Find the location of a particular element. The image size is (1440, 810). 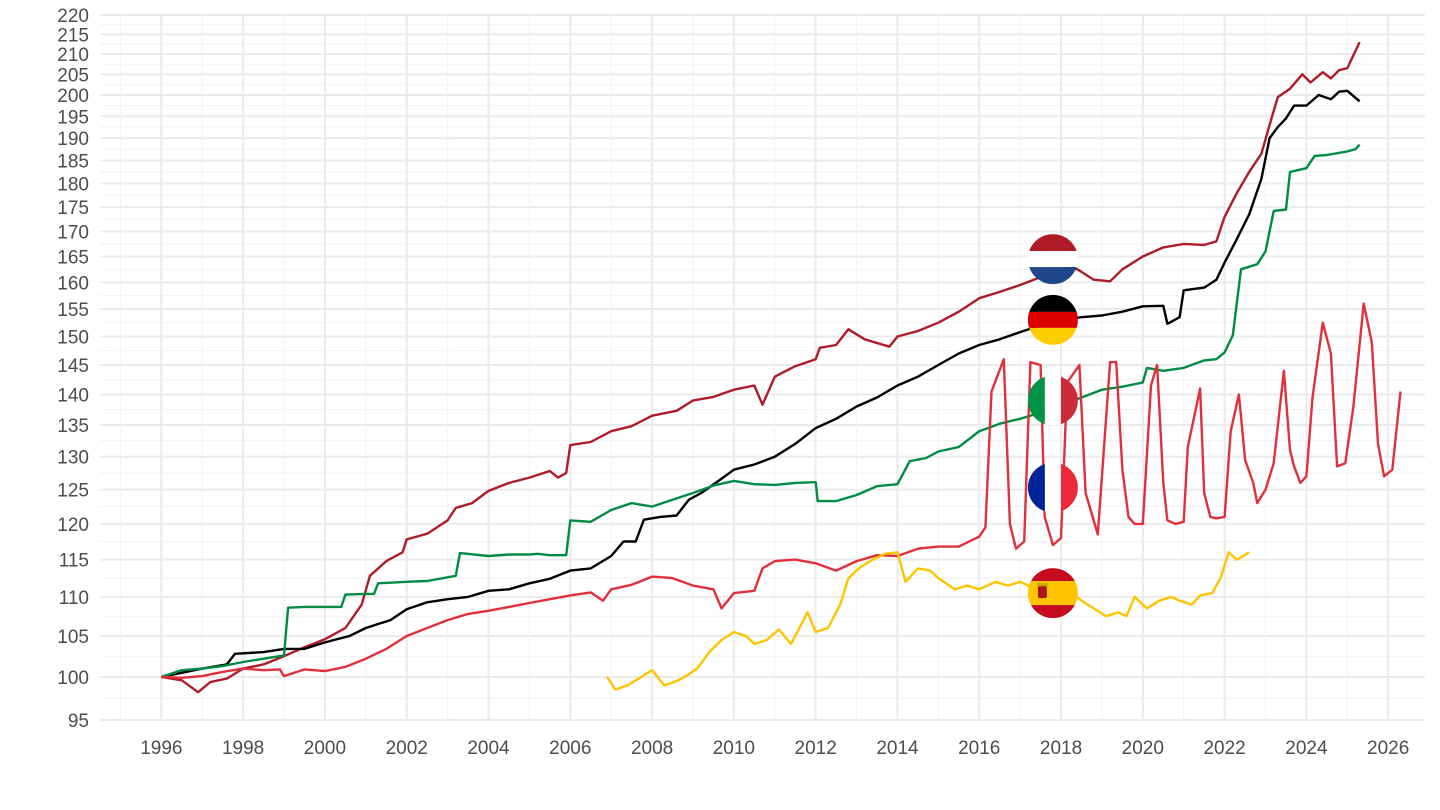

y-tick-label: 140 is located at coordinates (73, 395).